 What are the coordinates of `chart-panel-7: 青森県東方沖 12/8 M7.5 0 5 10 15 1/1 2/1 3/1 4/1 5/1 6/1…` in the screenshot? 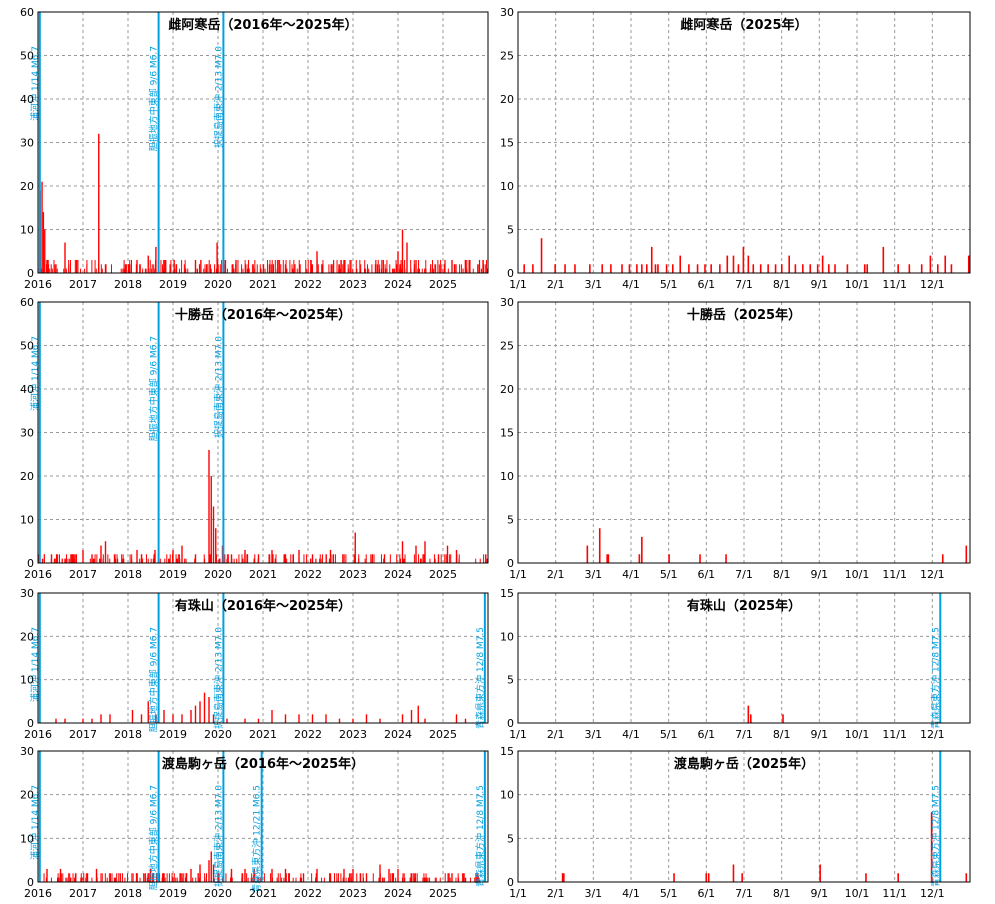 It's located at (735, 822).